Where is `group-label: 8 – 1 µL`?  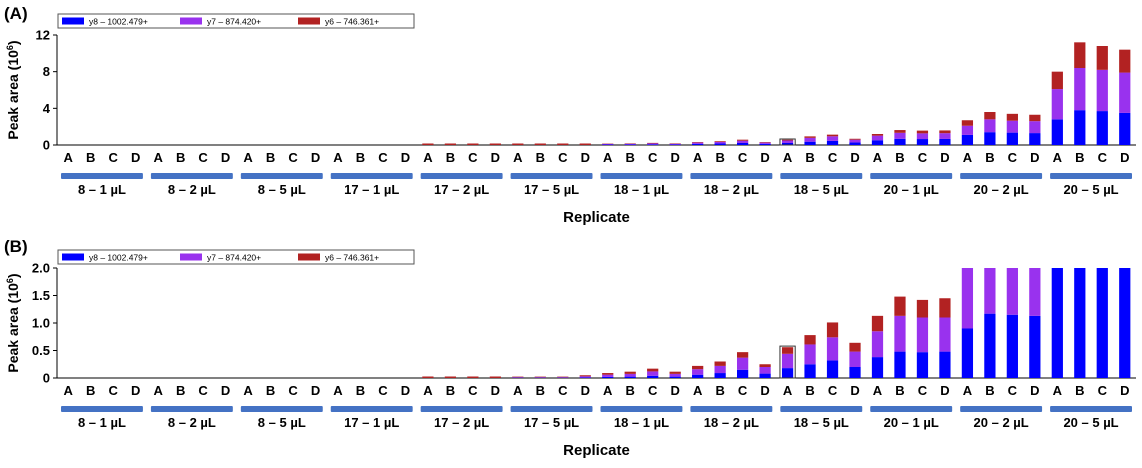
group-label: 8 – 1 µL is located at coordinates (102, 189).